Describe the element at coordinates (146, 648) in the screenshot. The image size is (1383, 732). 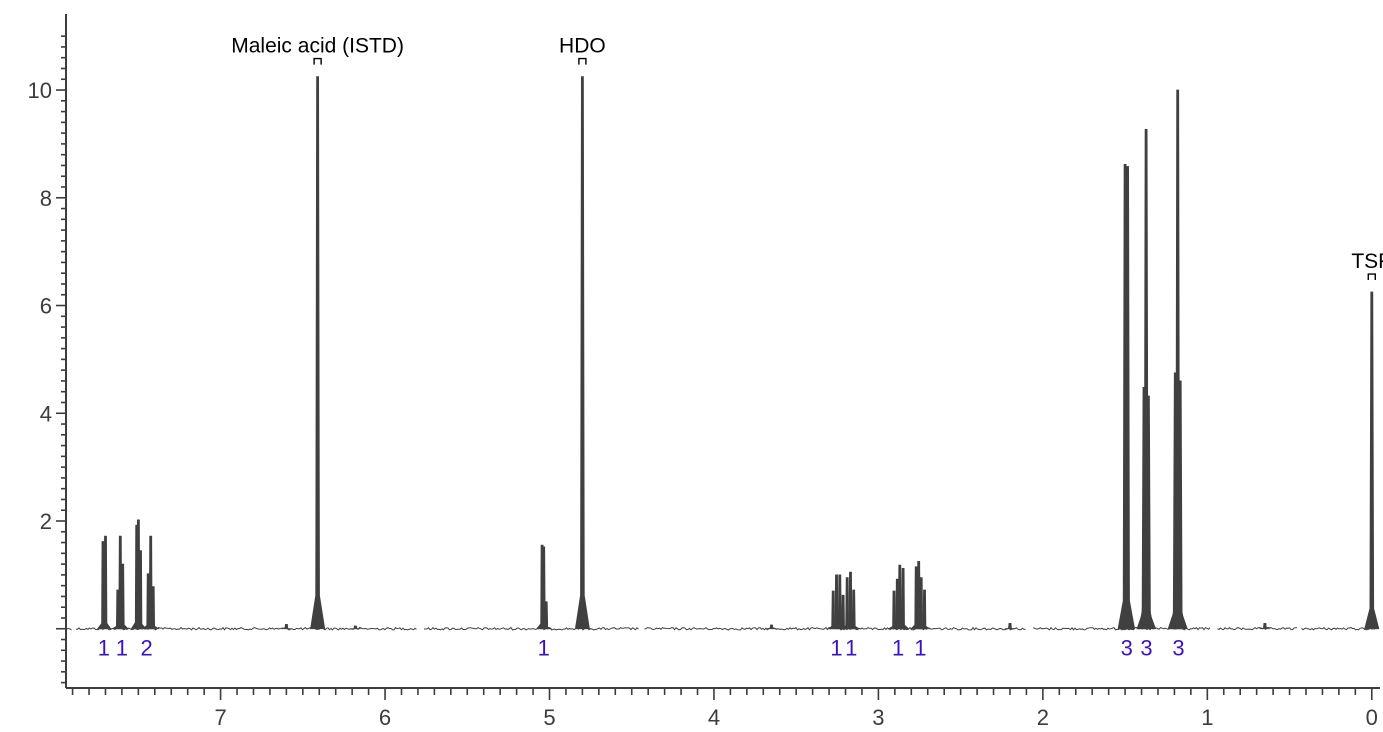
I see `integral-label: 2` at that location.